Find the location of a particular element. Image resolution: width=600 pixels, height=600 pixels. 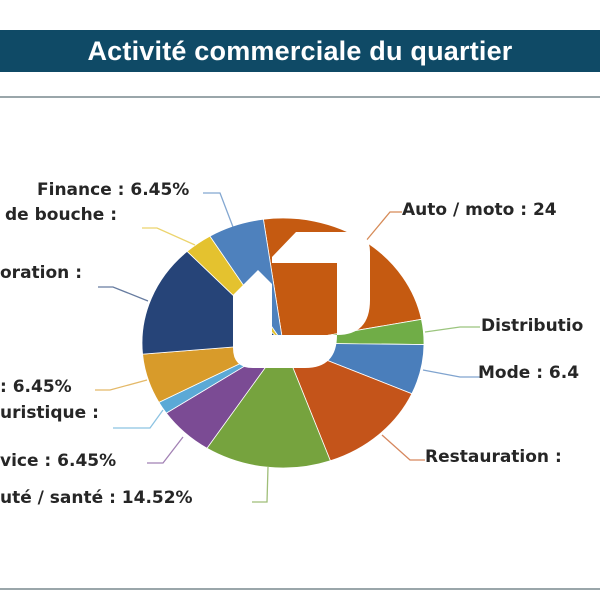

divider-top is located at coordinates (300, 97).